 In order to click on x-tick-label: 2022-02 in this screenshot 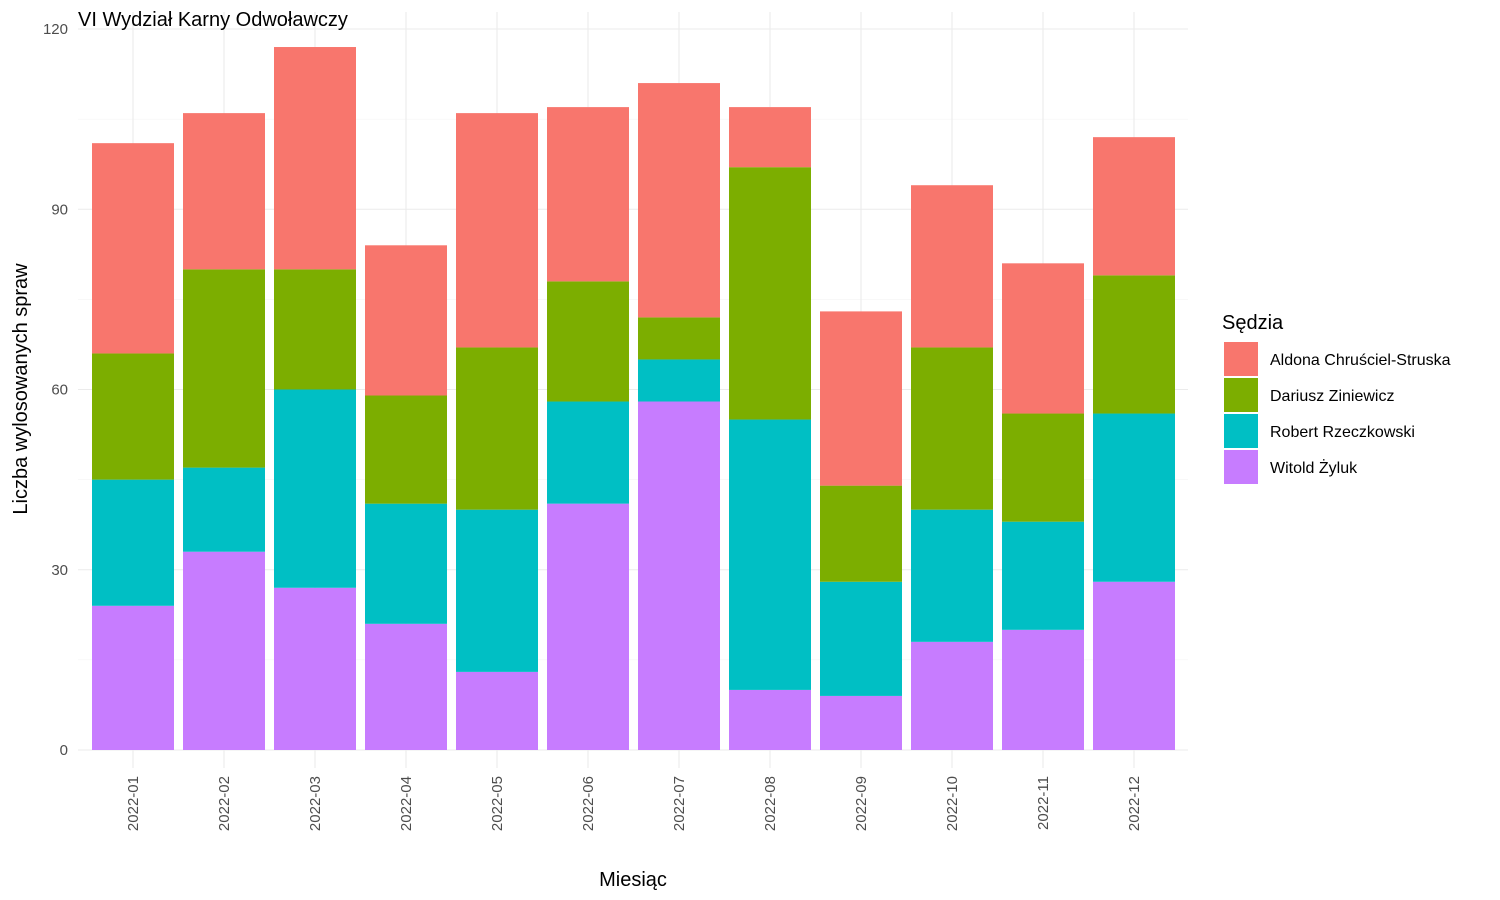, I will do `click(224, 803)`.